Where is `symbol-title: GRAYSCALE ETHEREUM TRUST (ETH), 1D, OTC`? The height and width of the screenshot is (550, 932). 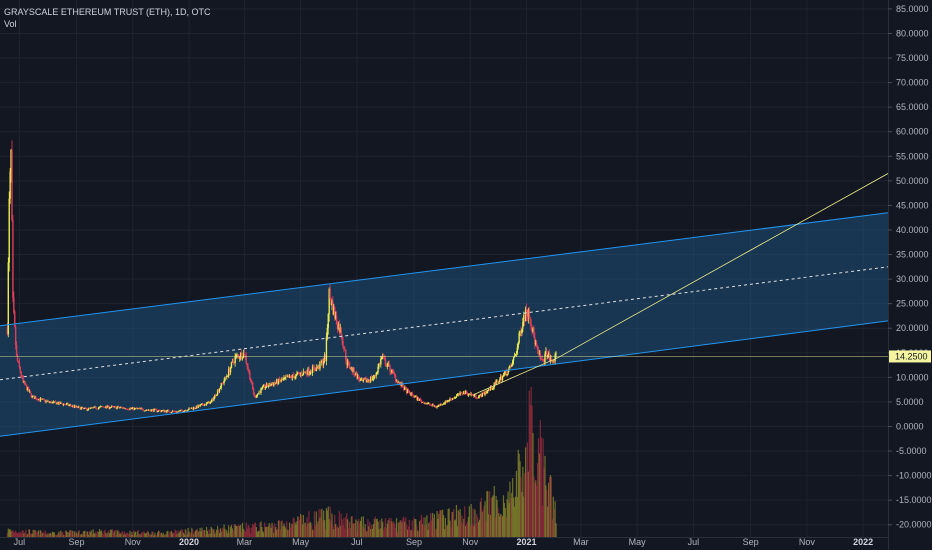 symbol-title: GRAYSCALE ETHEREUM TRUST (ETH), 1D, OTC is located at coordinates (107, 12).